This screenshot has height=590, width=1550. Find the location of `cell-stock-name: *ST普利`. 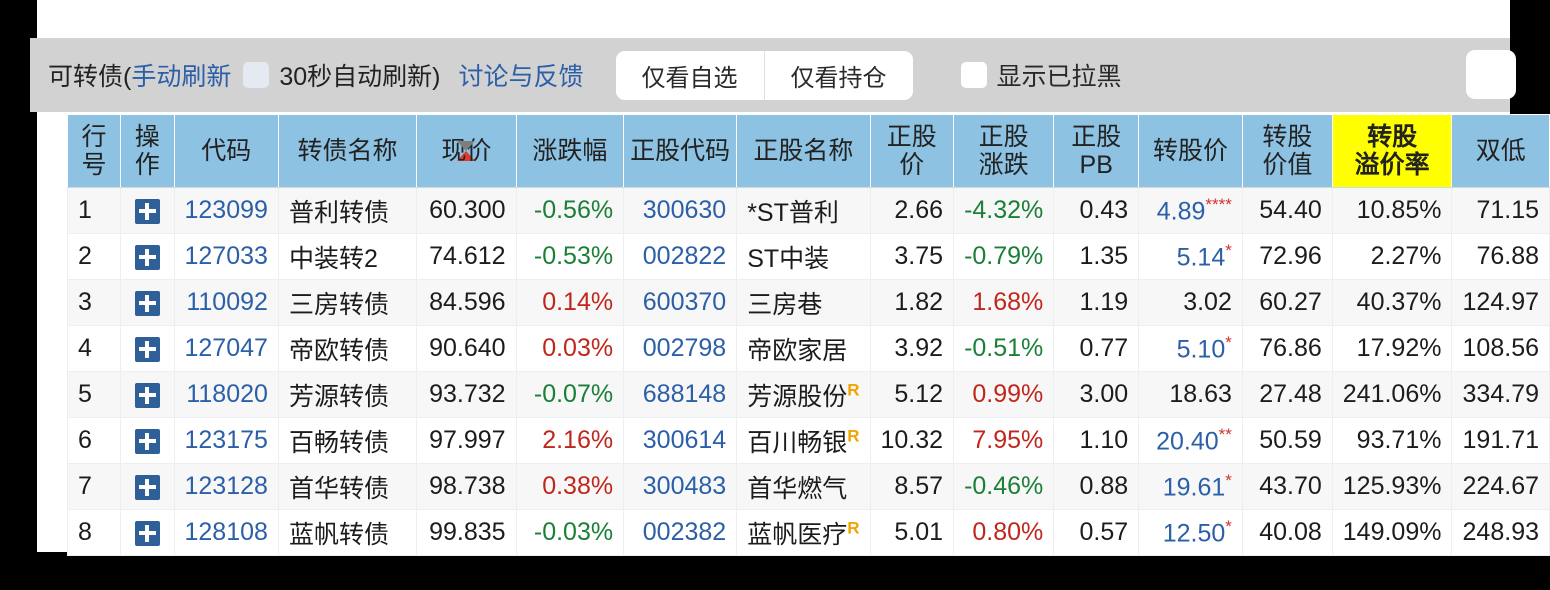

cell-stock-name: *ST普利 is located at coordinates (803, 210).